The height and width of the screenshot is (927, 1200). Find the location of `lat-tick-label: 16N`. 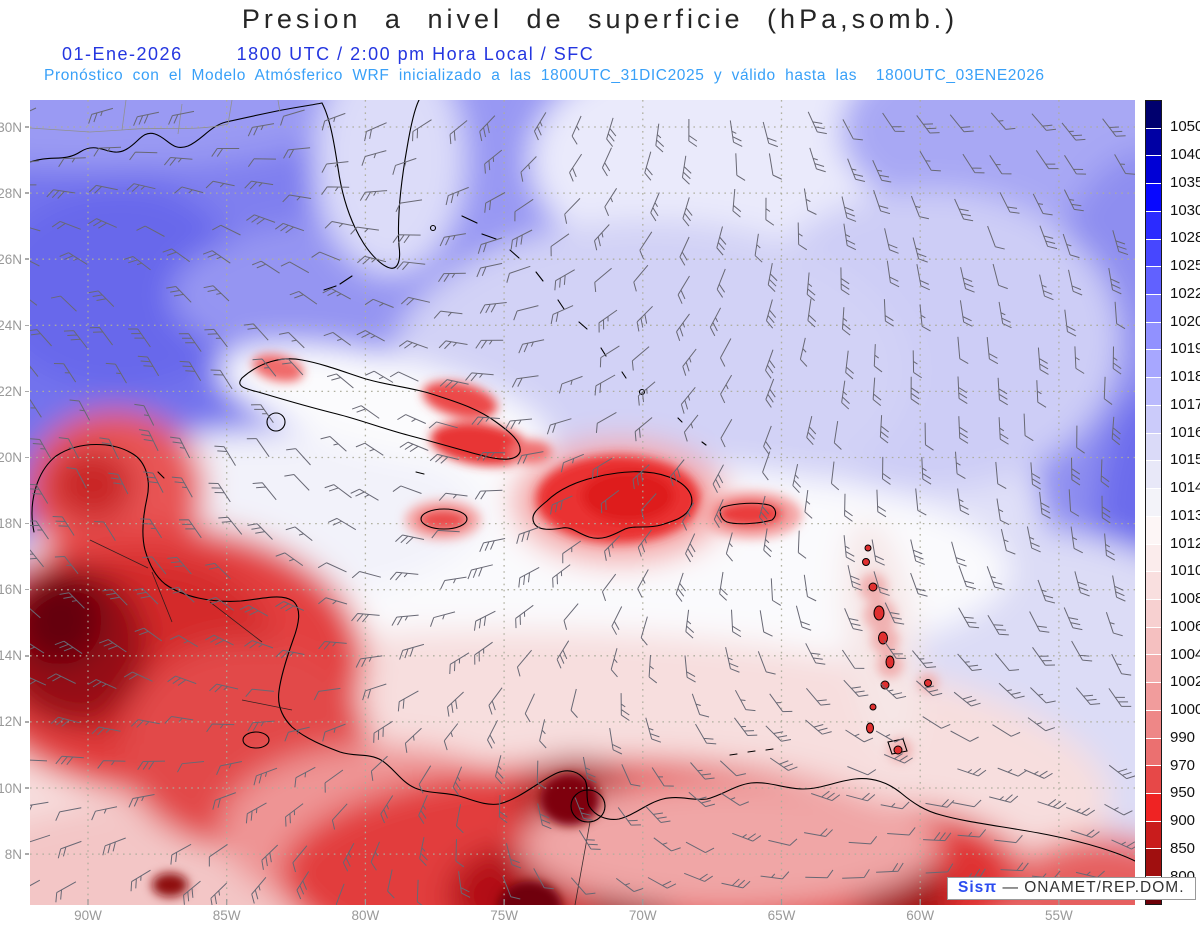

lat-tick-label: 16N is located at coordinates (14, 590).